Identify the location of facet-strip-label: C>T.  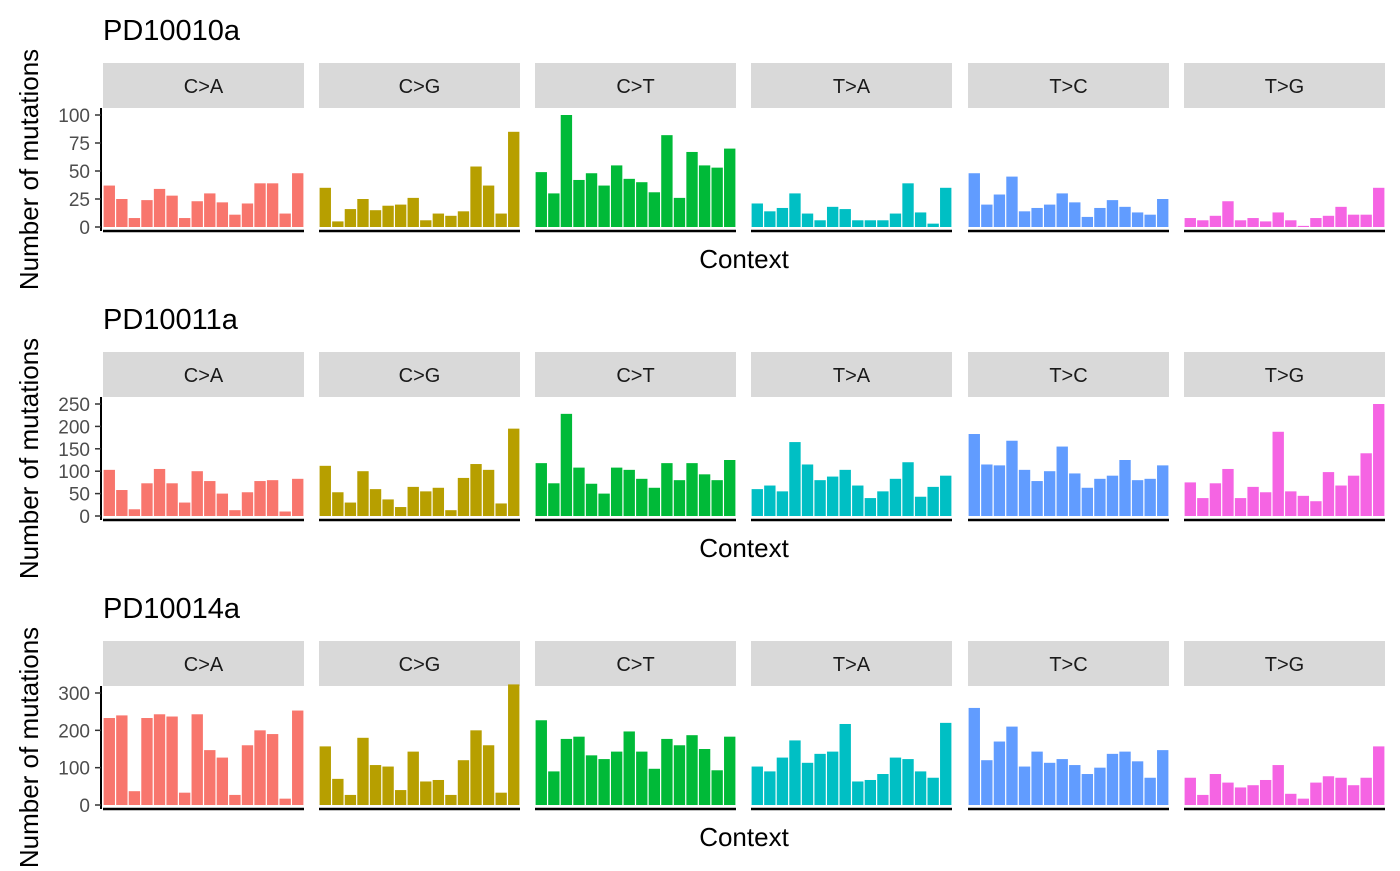
(635, 87).